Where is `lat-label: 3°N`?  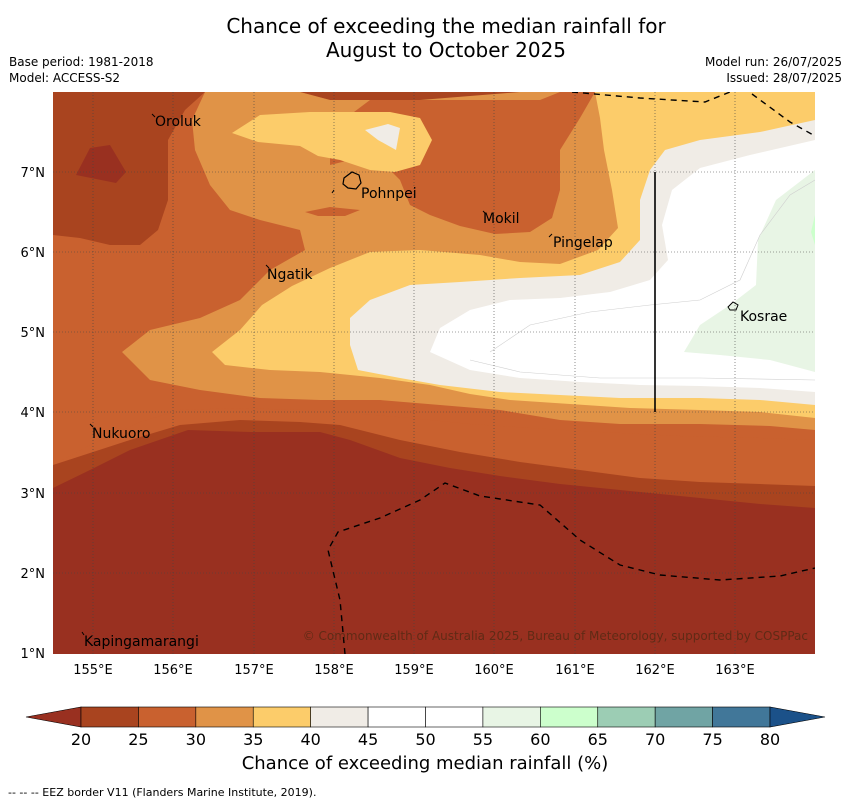
lat-label: 3°N is located at coordinates (33, 494).